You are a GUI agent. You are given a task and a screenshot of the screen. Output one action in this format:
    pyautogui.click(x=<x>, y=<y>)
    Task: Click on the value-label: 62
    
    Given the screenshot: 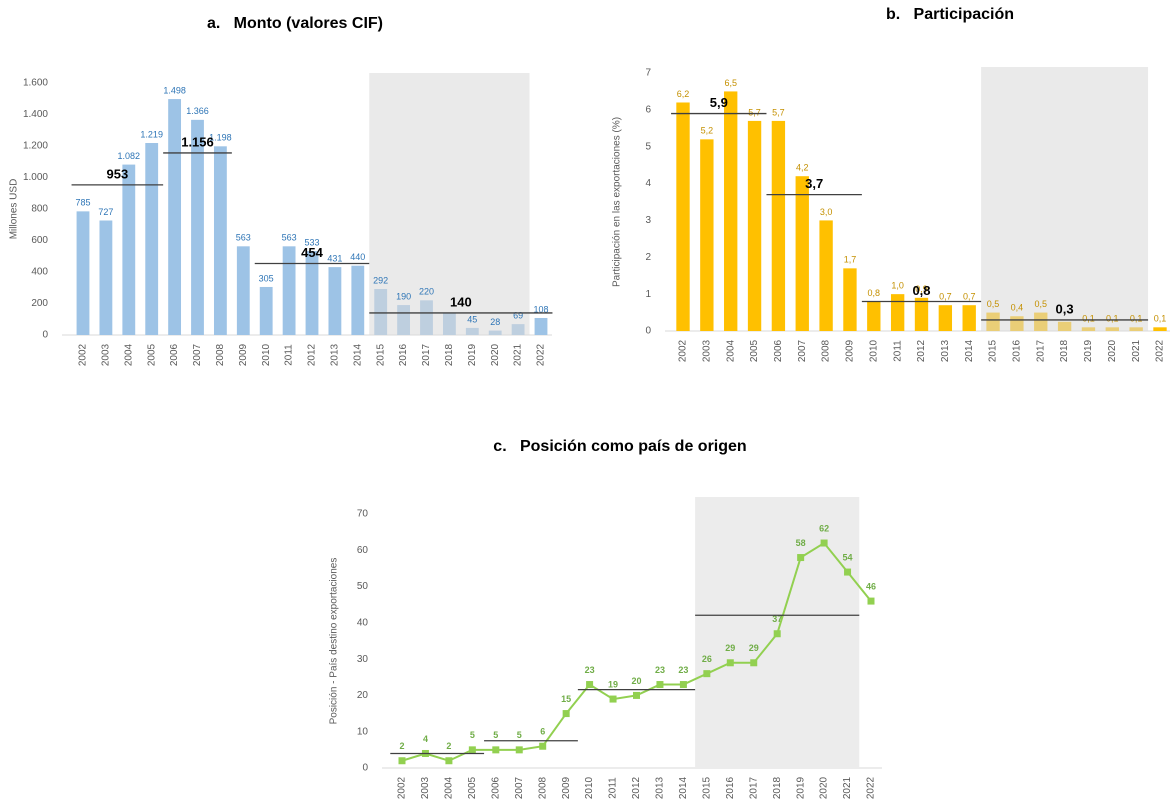 What is the action you would take?
    pyautogui.click(x=824, y=528)
    